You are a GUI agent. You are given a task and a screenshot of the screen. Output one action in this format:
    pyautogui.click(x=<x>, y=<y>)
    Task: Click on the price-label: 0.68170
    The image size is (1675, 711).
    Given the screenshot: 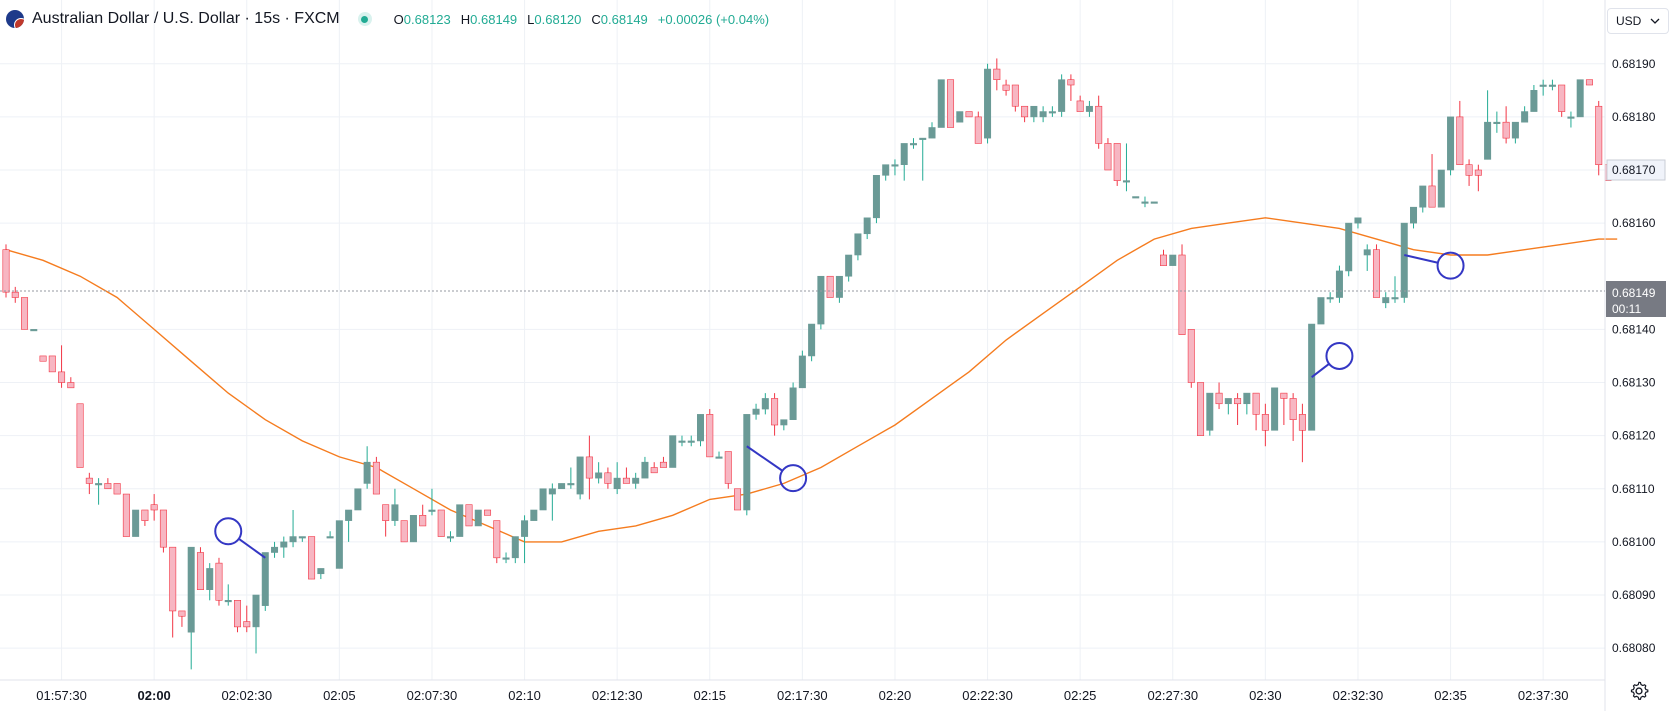 What is the action you would take?
    pyautogui.click(x=1634, y=170)
    